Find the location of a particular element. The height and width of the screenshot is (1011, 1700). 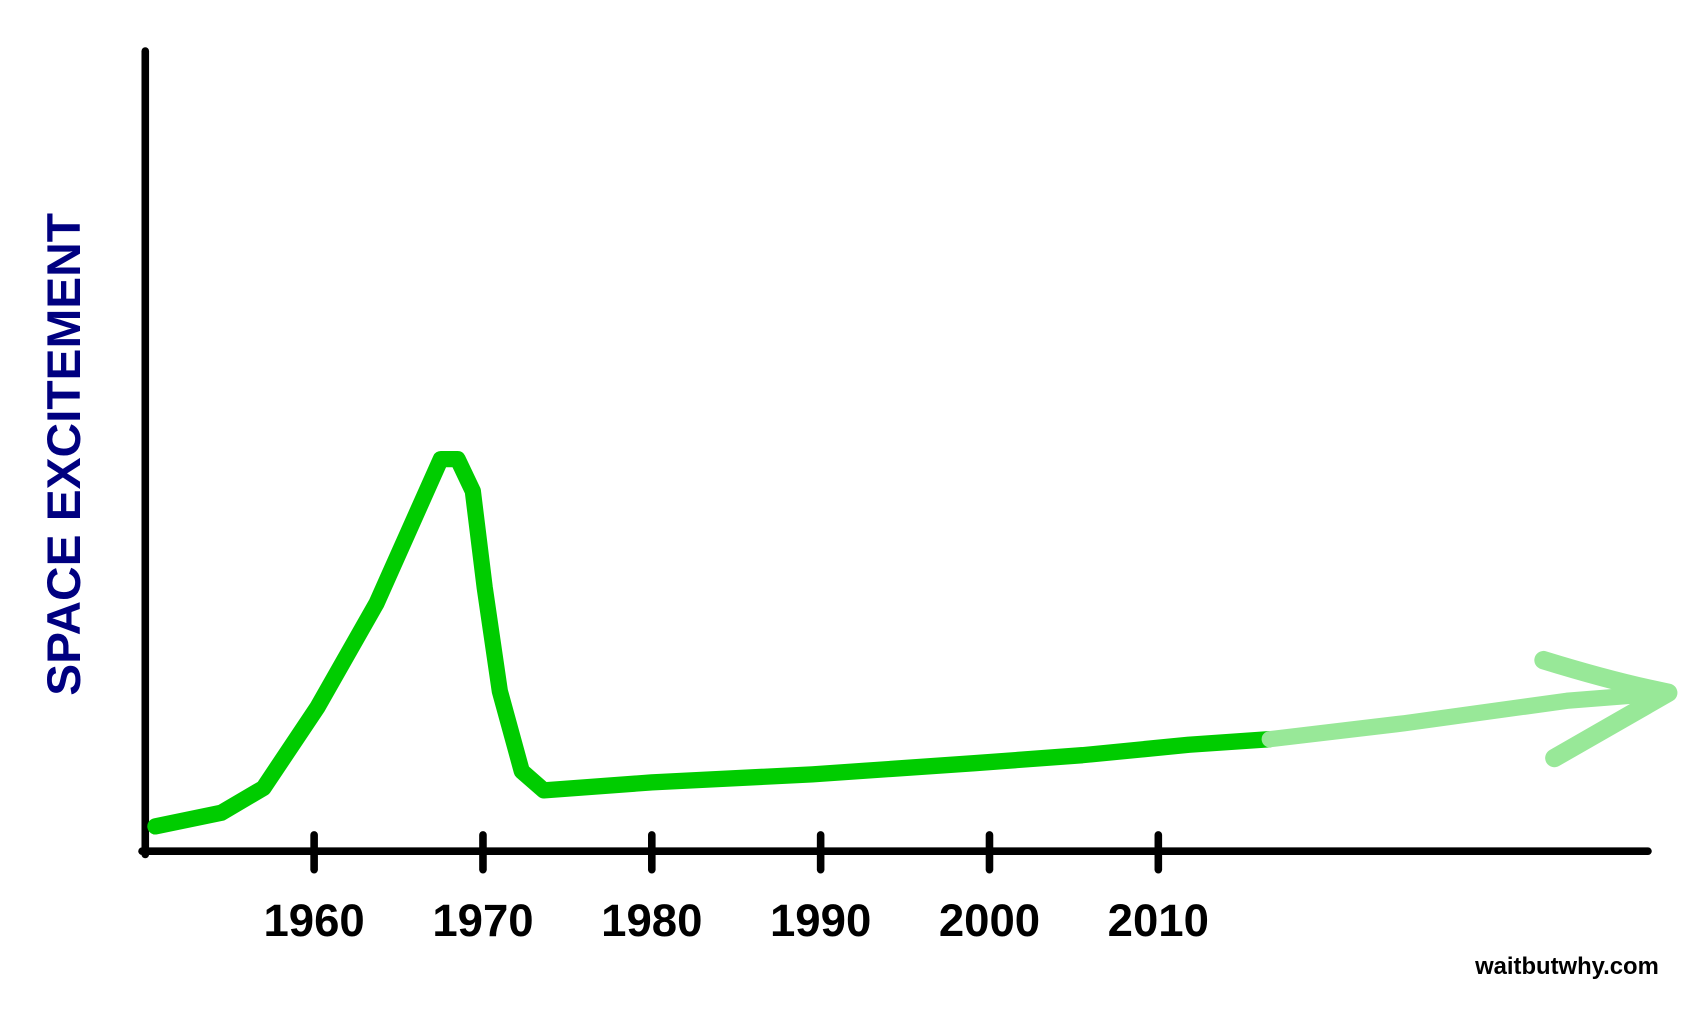

y-axis-label: SPACE EXCITEMENT is located at coordinates (64, 454).